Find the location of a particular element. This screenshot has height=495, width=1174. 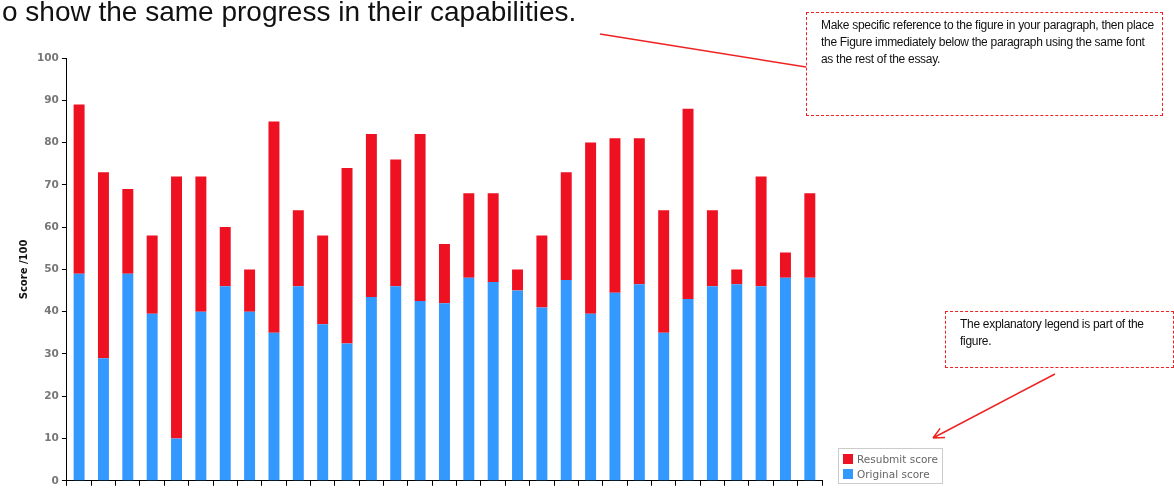

y-tick-label: 80 is located at coordinates (51, 141).